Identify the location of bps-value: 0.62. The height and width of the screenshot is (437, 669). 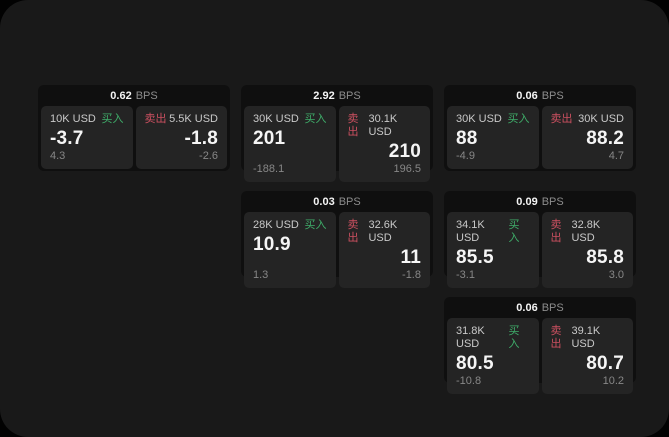
(121, 96).